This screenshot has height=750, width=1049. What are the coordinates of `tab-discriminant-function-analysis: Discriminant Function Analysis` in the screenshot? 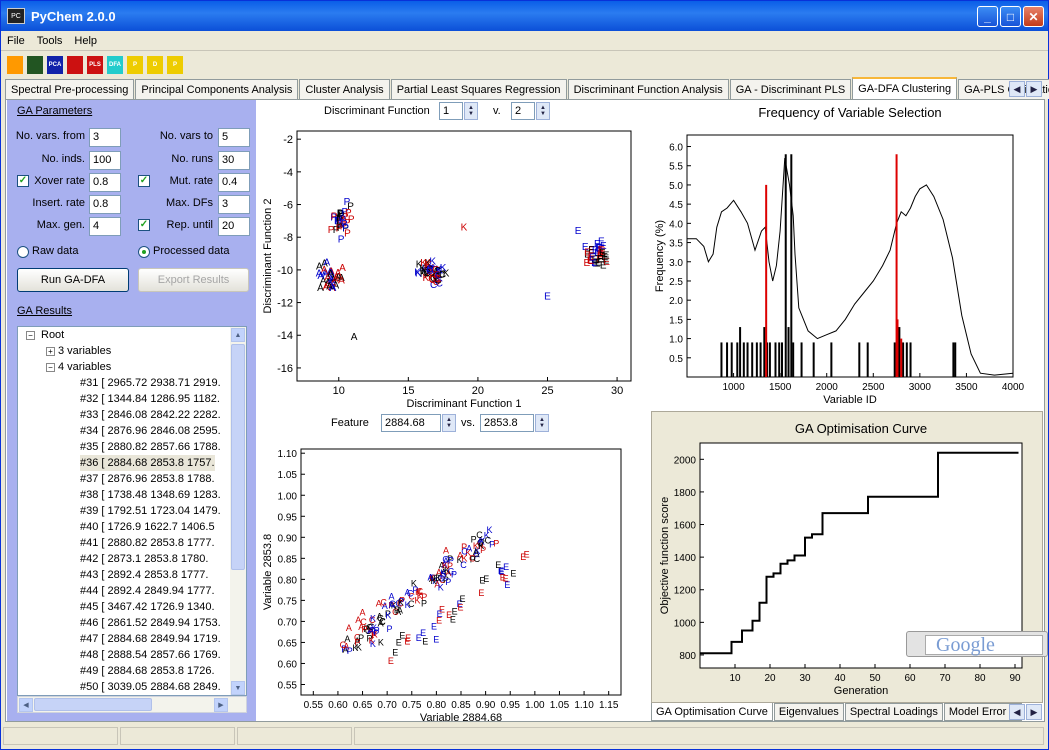 It's located at (648, 89).